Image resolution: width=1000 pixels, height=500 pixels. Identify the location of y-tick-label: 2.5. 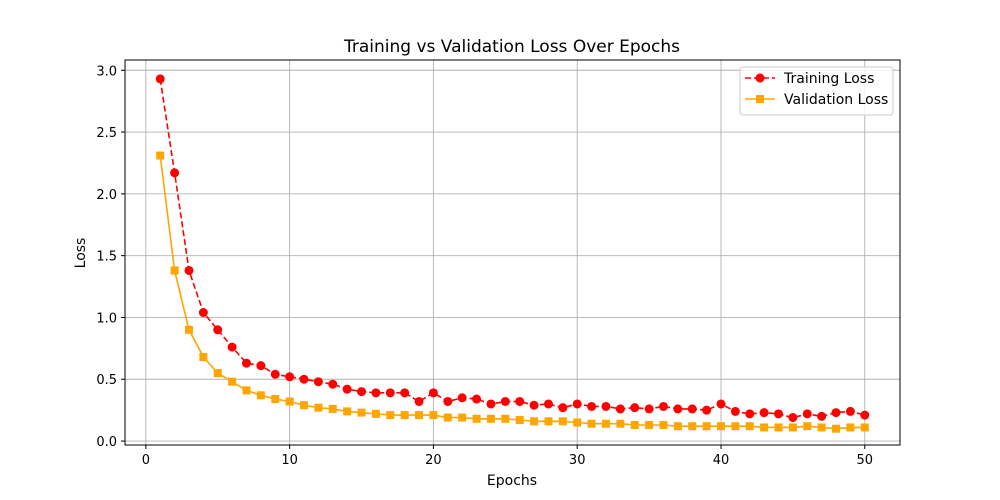
(106, 133).